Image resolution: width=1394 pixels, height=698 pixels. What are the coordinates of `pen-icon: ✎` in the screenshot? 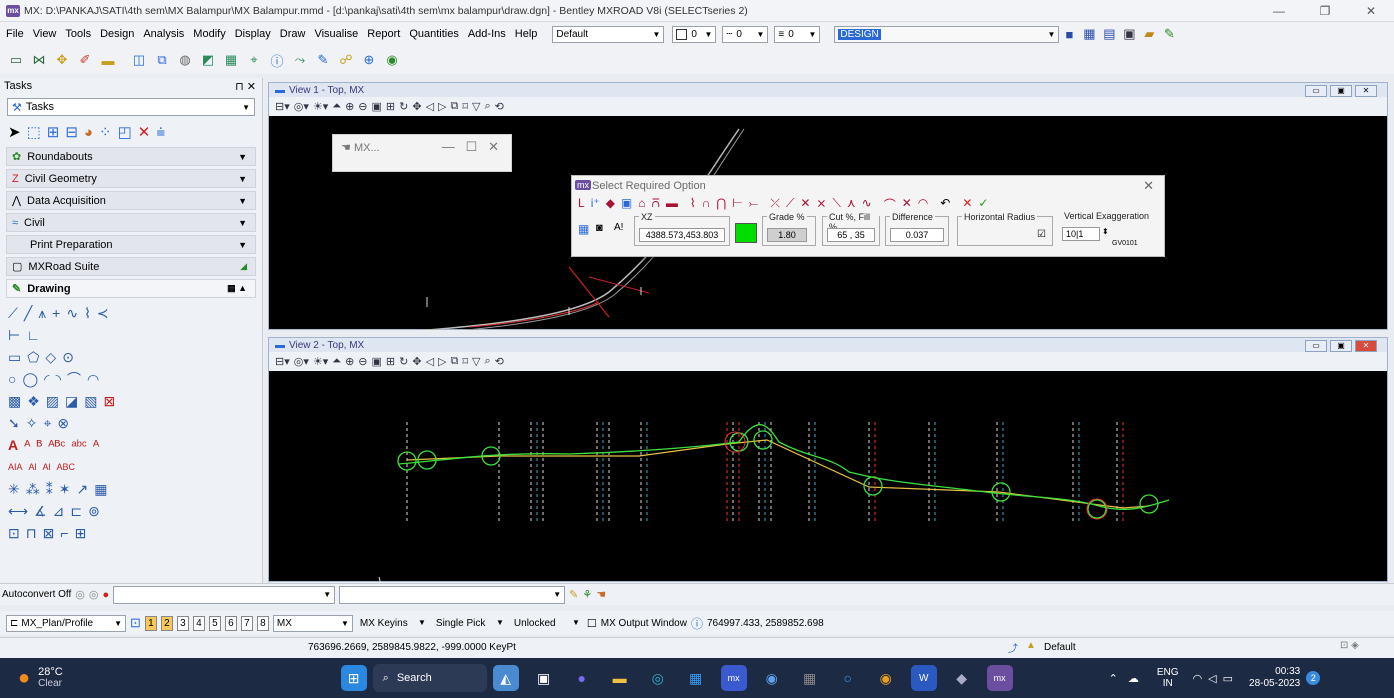 It's located at (1169, 33).